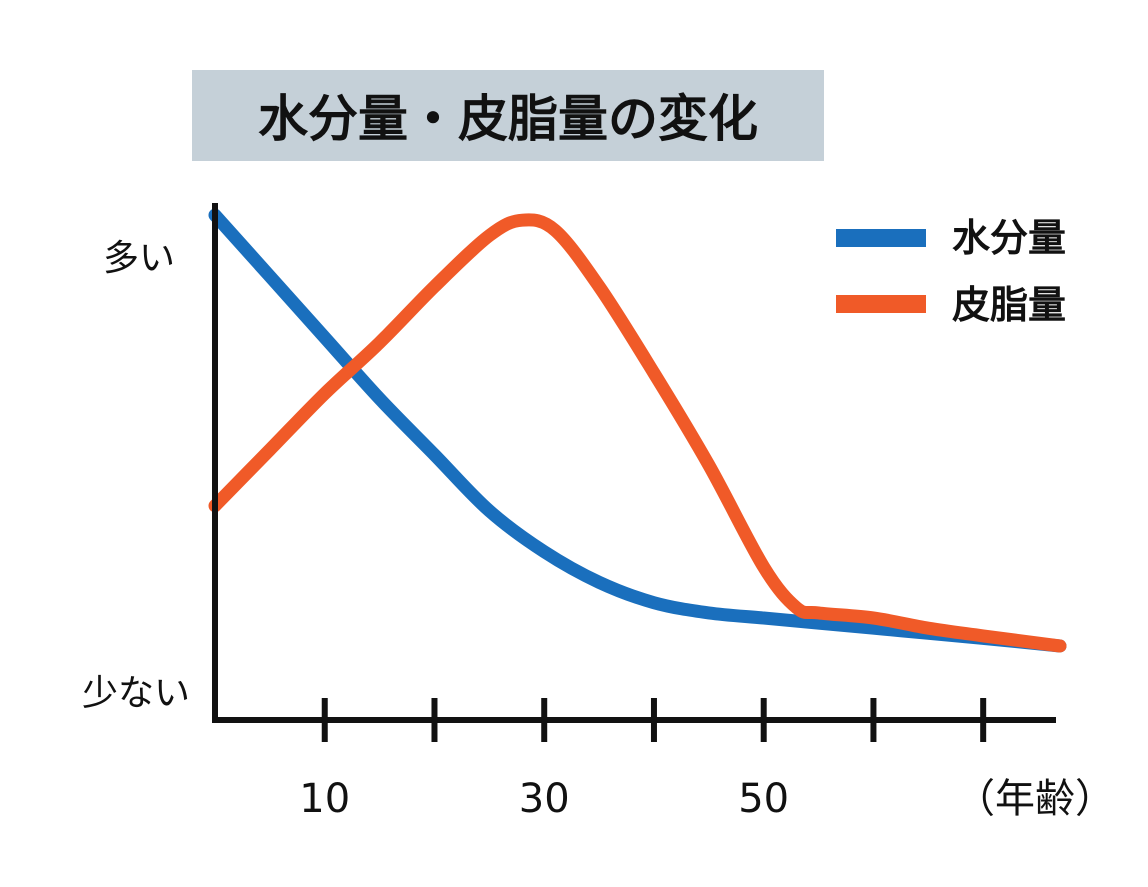  Describe the element at coordinates (1035, 799) in the screenshot. I see `x-unit-label: （年齢）` at that location.